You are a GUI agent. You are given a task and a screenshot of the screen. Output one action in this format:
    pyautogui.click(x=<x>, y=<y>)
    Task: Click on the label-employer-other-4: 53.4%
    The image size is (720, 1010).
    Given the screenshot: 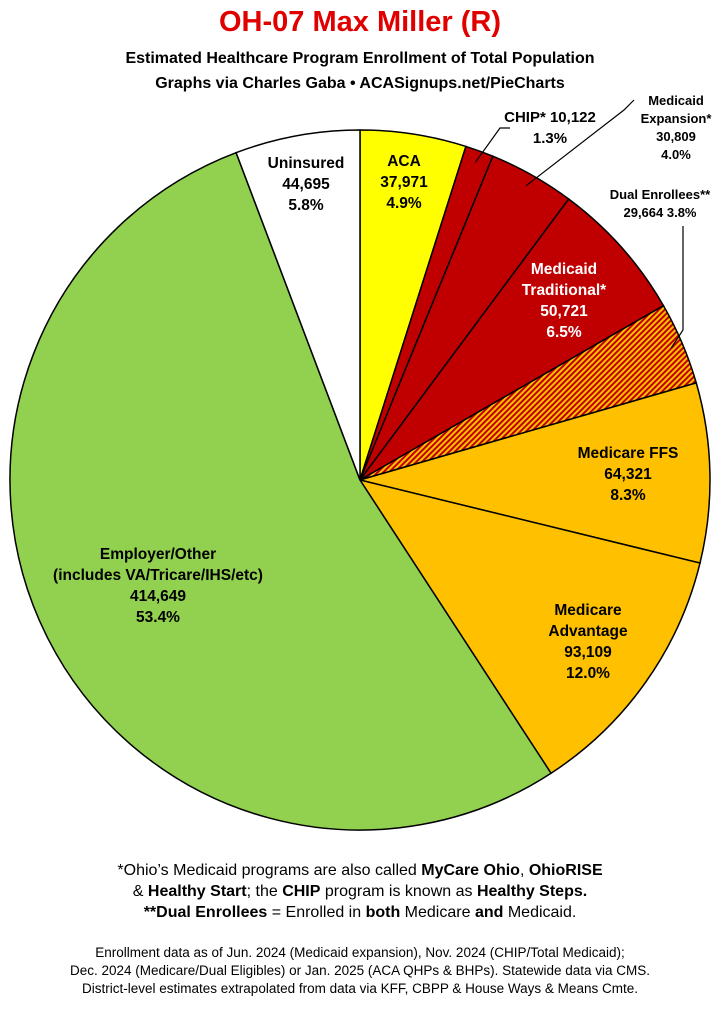 What is the action you would take?
    pyautogui.click(x=158, y=617)
    